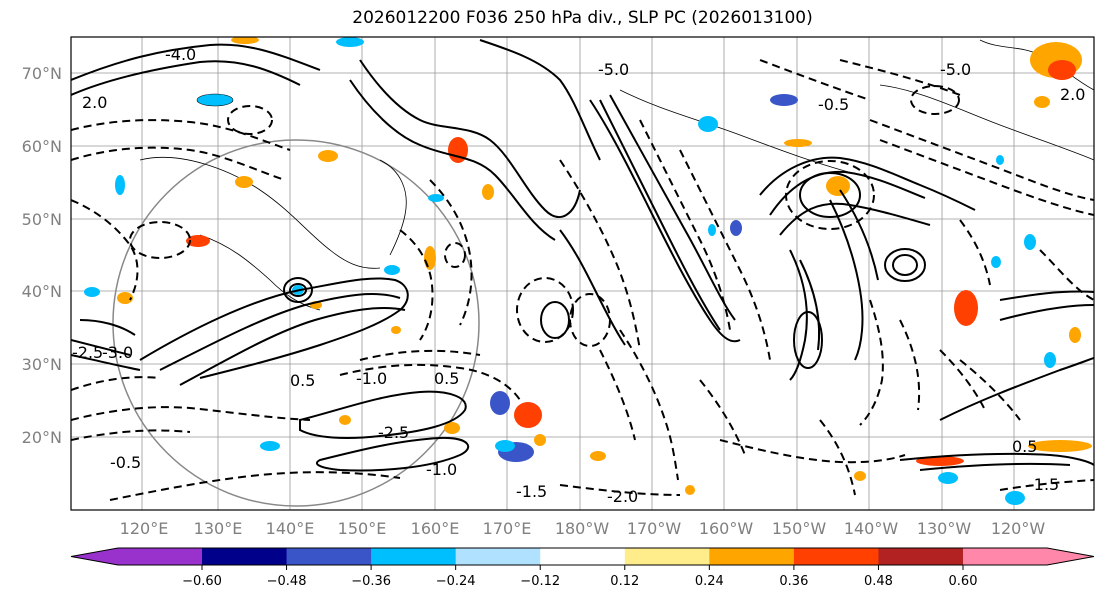 The width and height of the screenshot is (1105, 604). What do you see at coordinates (117, 352) in the screenshot?
I see `contour-label: -3.0` at bounding box center [117, 352].